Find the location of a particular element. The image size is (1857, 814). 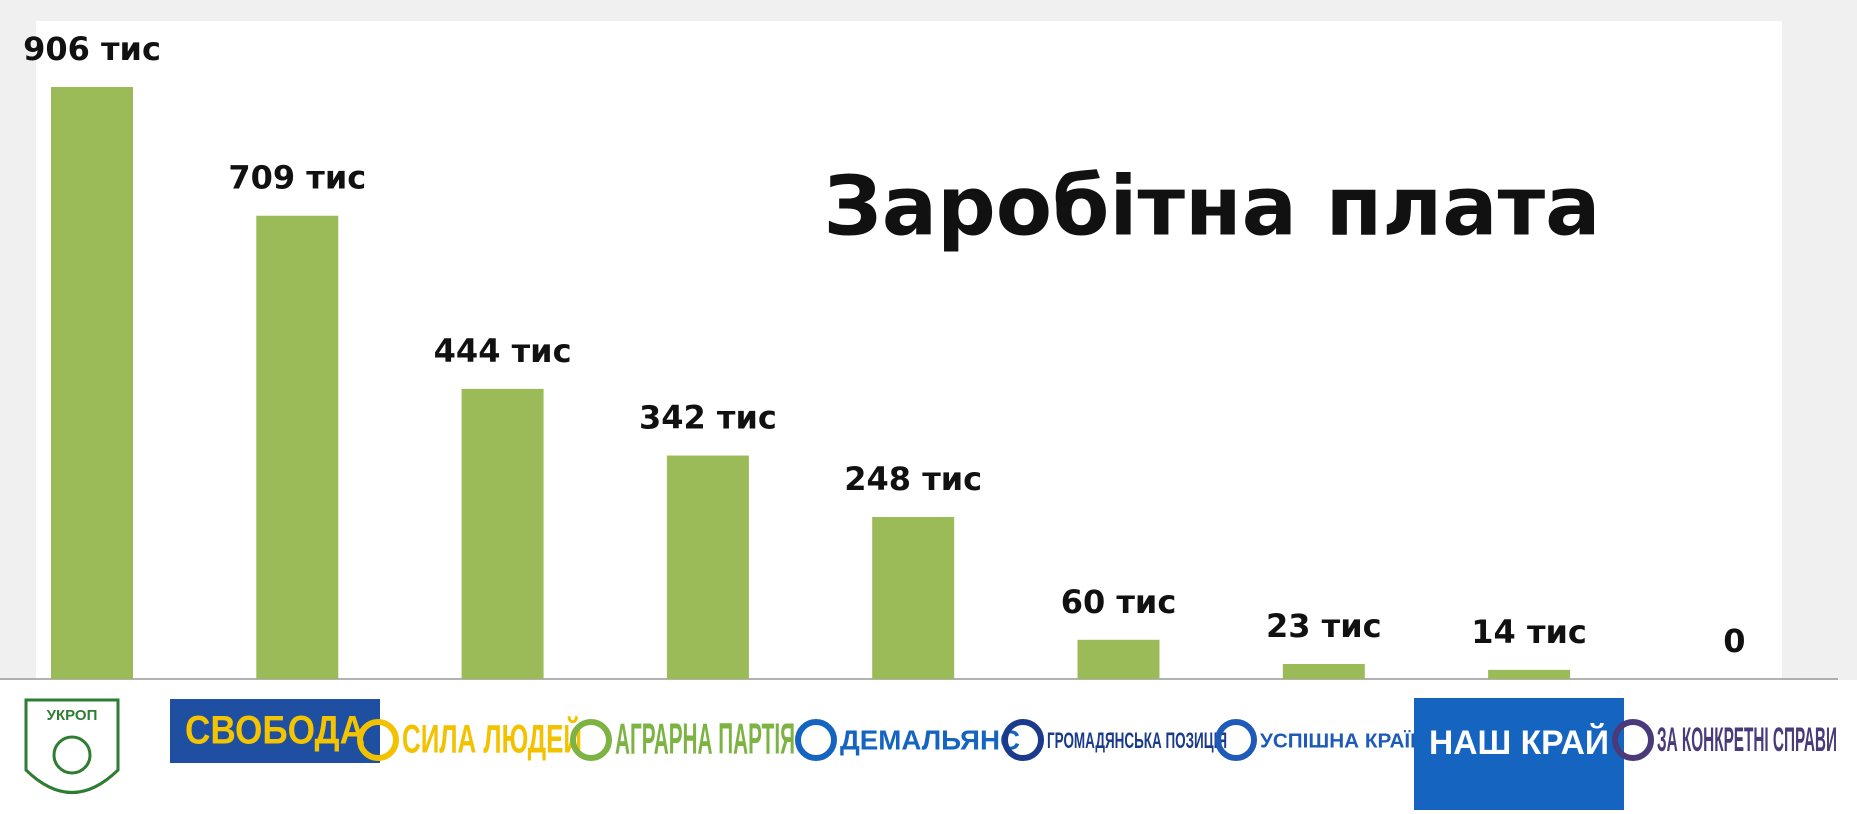

chart-title: Заробітна плата is located at coordinates (1212, 206).